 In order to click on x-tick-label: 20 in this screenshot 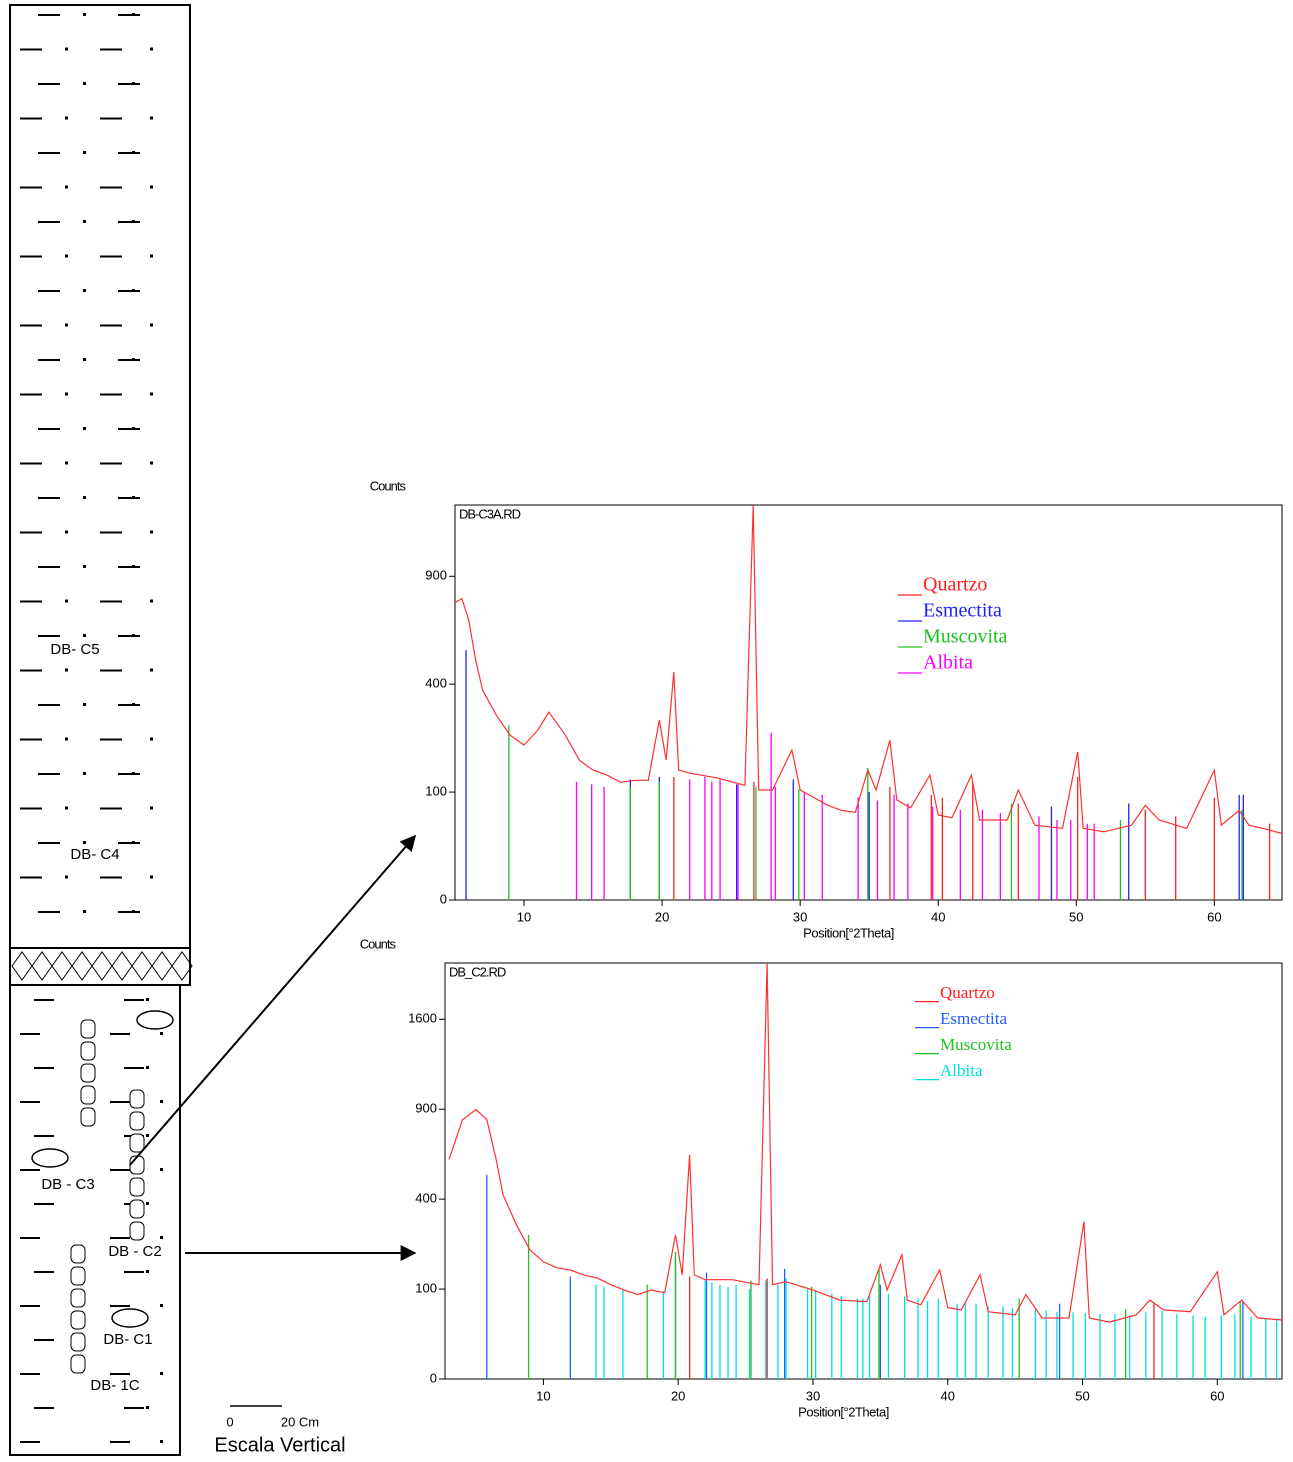, I will do `click(662, 916)`.